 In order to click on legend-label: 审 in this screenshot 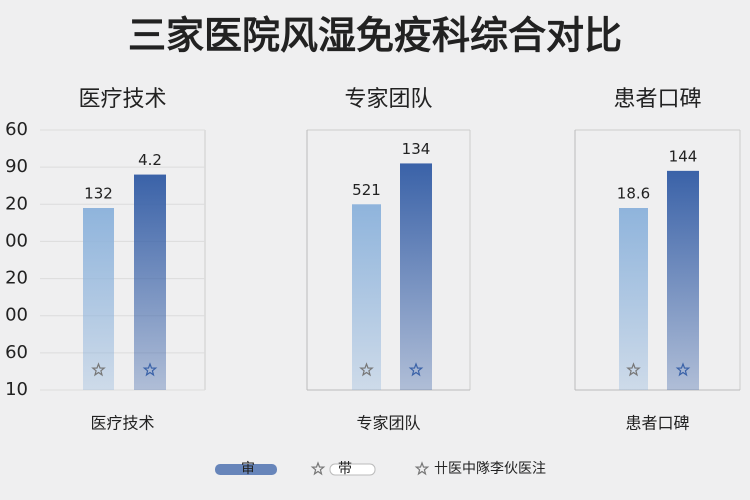, I will do `click(248, 469)`.